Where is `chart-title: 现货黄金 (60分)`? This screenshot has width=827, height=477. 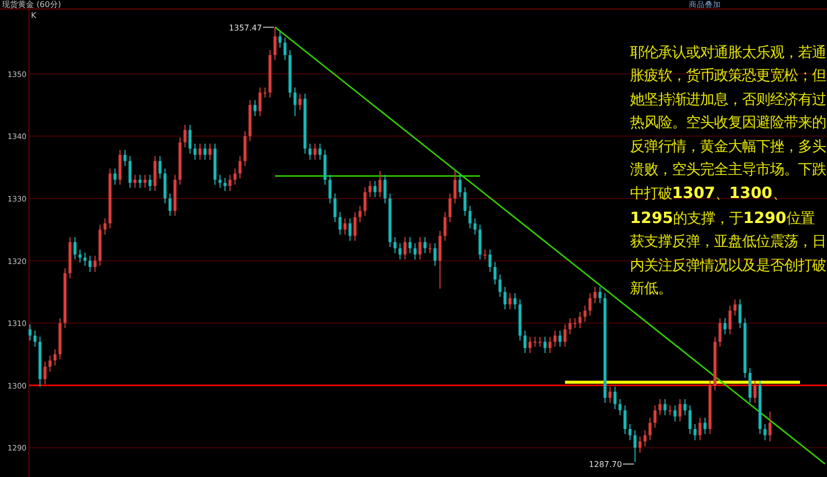
chart-title: 现货黄金 (60分) is located at coordinates (31, 4).